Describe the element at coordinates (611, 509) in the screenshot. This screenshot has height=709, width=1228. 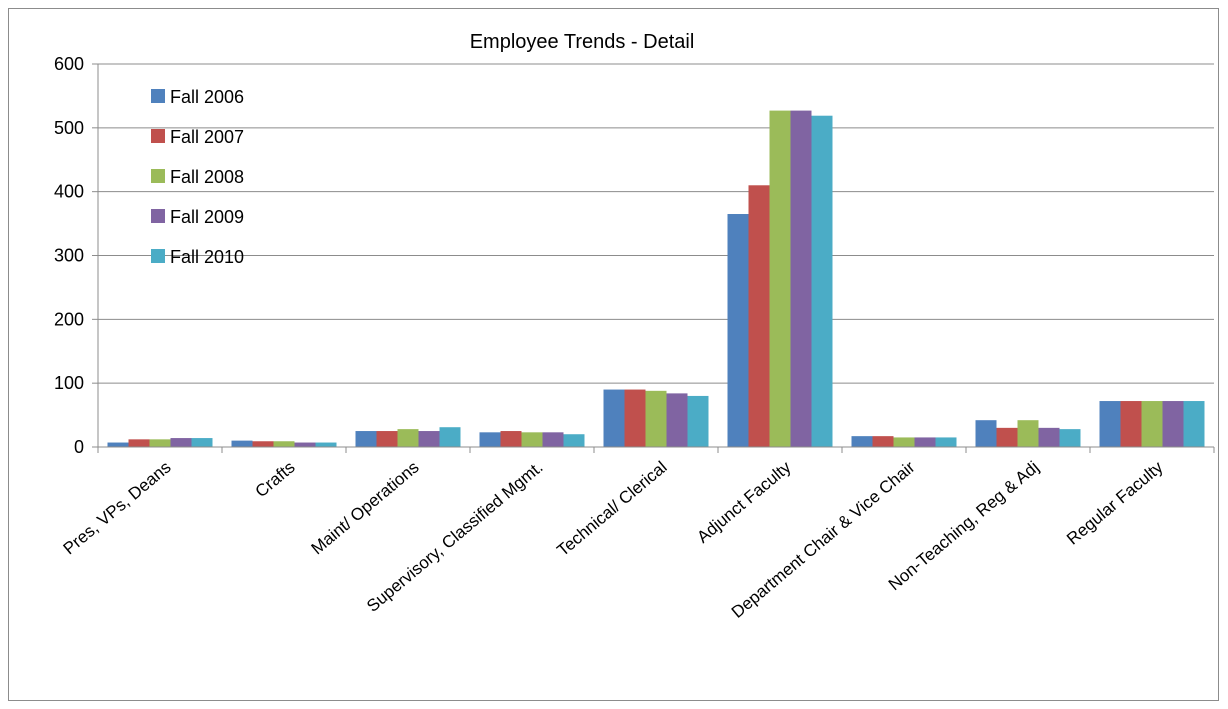
I see `x-category-label: Technical/ Clerical` at that location.